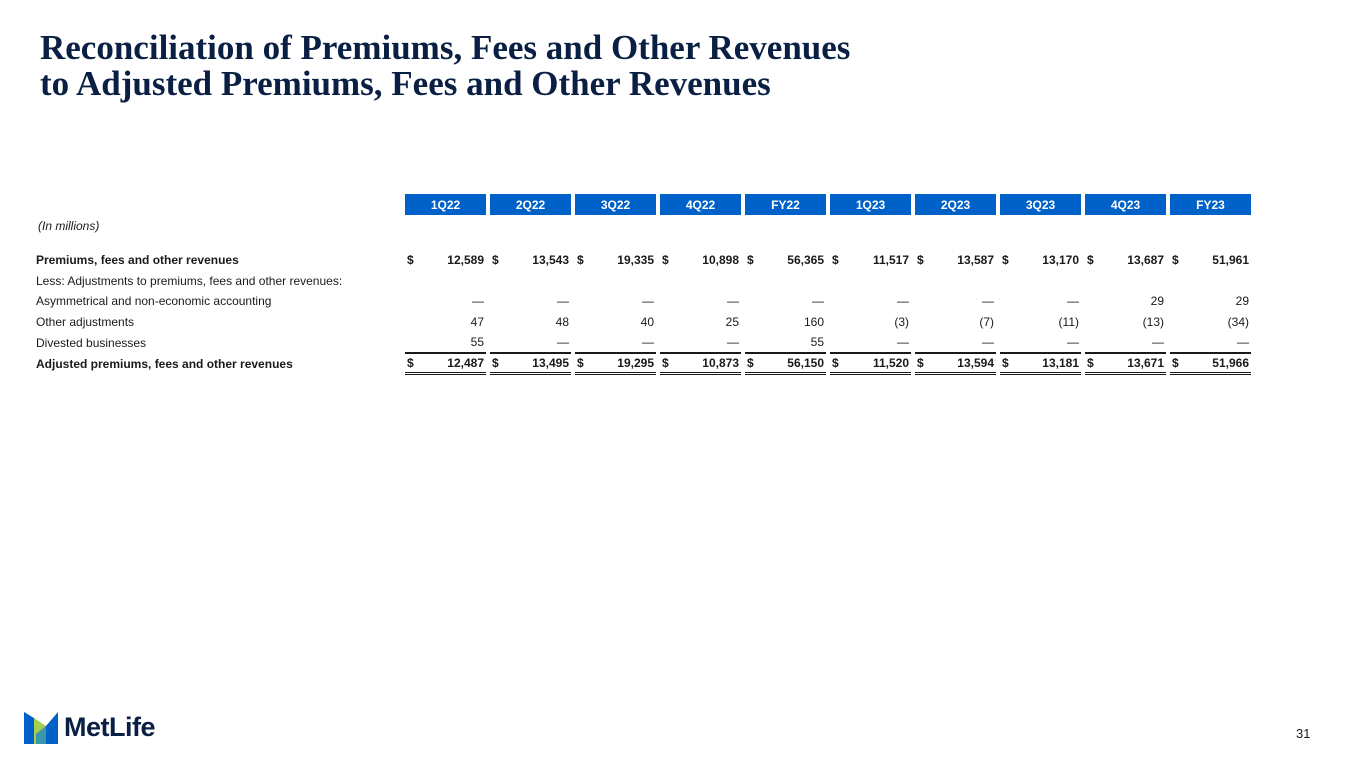 The width and height of the screenshot is (1365, 769). What do you see at coordinates (643, 342) in the screenshot?
I see `row-divested: Divested businesses 55 — — — 55 — — — — —` at bounding box center [643, 342].